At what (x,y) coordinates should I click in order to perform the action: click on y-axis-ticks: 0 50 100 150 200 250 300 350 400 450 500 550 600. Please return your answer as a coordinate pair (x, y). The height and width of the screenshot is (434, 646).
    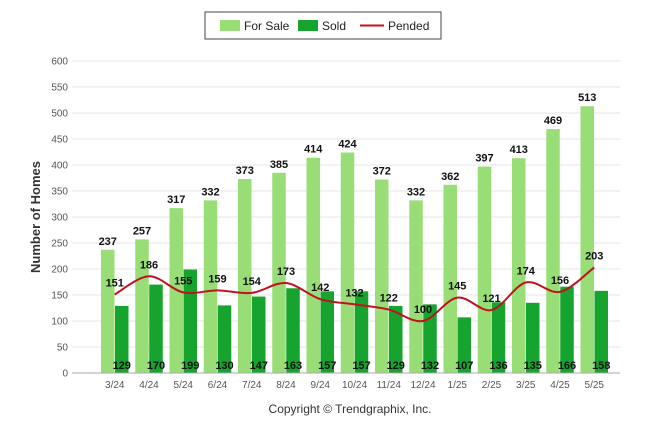
    Looking at the image, I should click on (59, 218).